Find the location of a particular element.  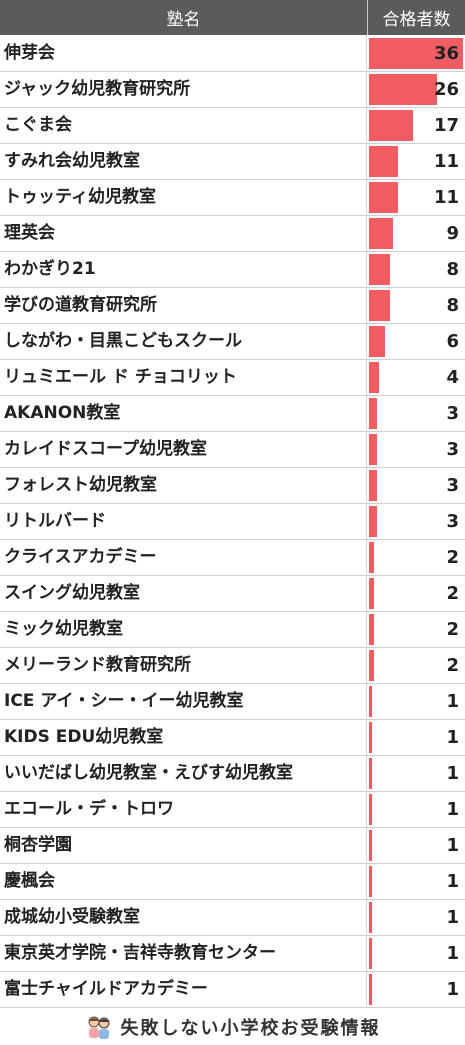

table-row: 理英会 9 is located at coordinates (232, 234).